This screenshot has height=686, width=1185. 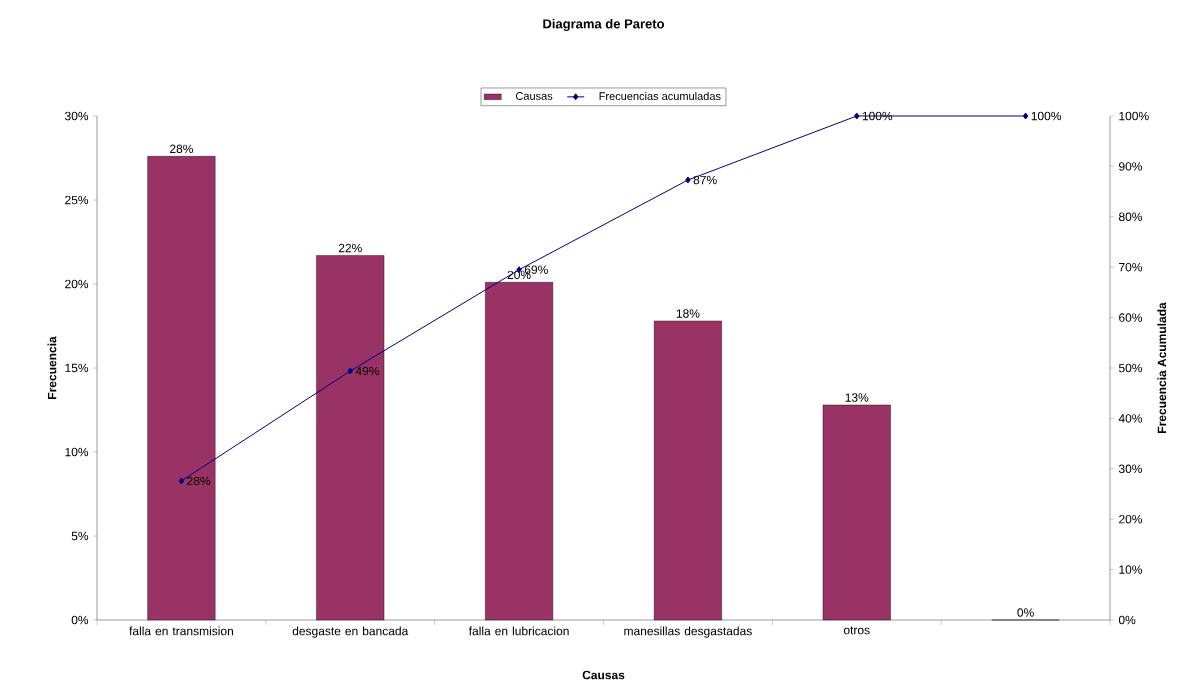 I want to click on y2-tick-label: 100%, so click(x=1134, y=116).